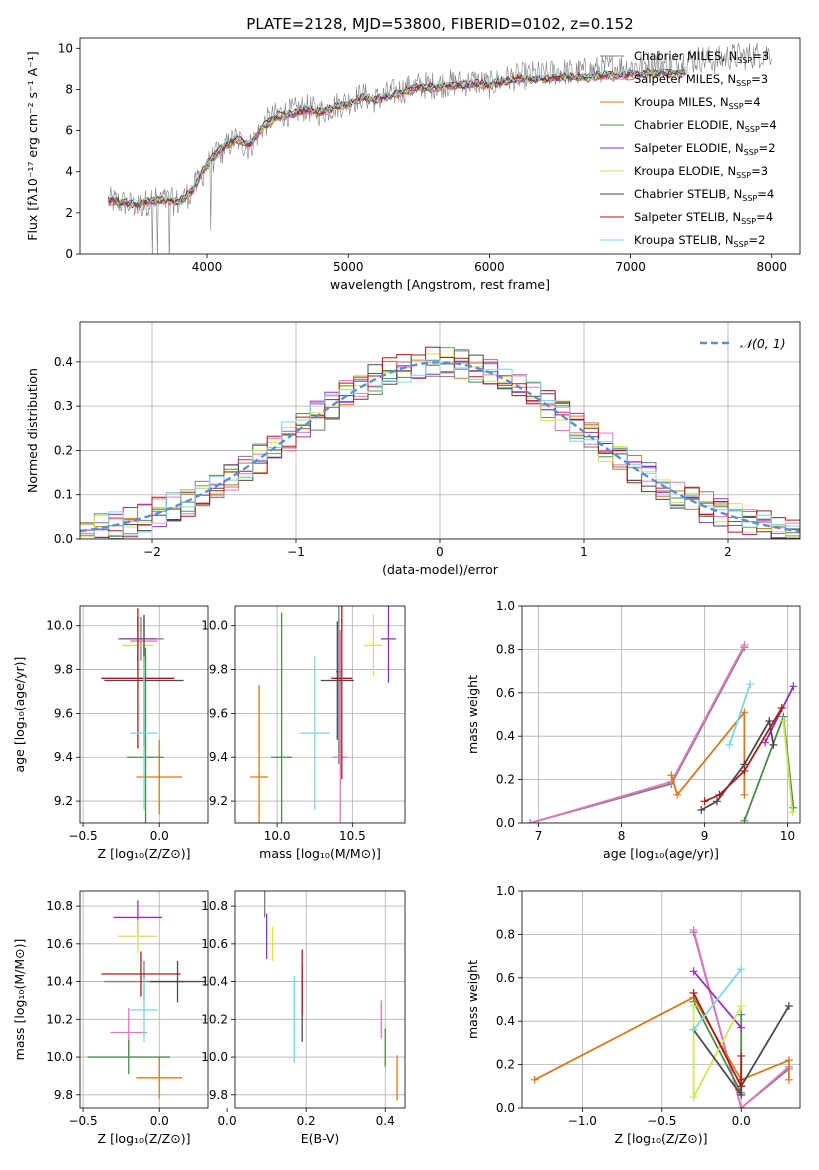 The height and width of the screenshot is (1170, 819). I want to click on legend-label: Kroupa MILES, NSSP=4, so click(697, 103).